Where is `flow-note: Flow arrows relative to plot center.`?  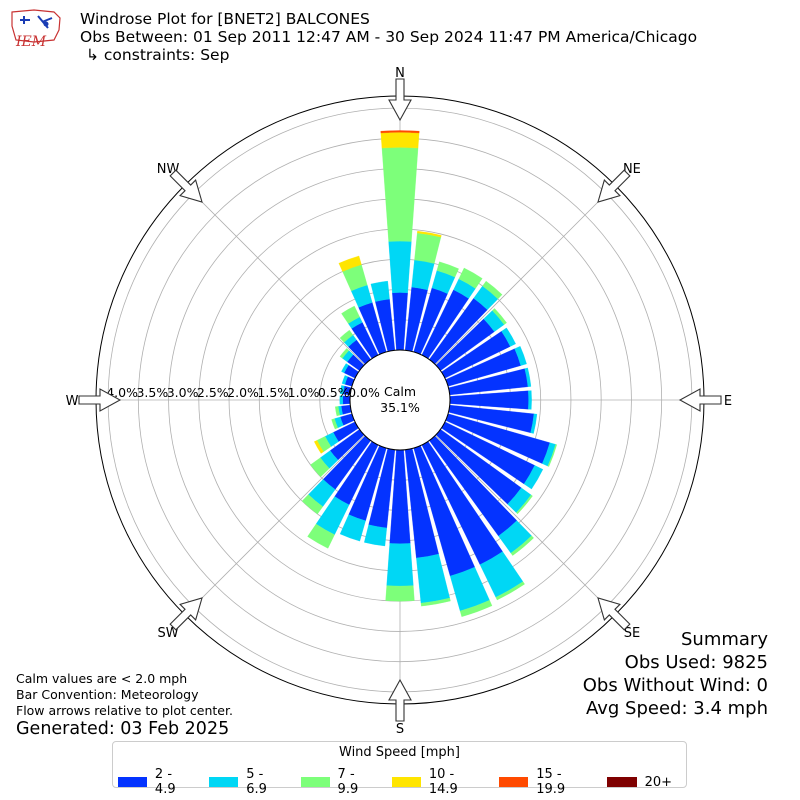
flow-note: Flow arrows relative to plot center. is located at coordinates (124, 710).